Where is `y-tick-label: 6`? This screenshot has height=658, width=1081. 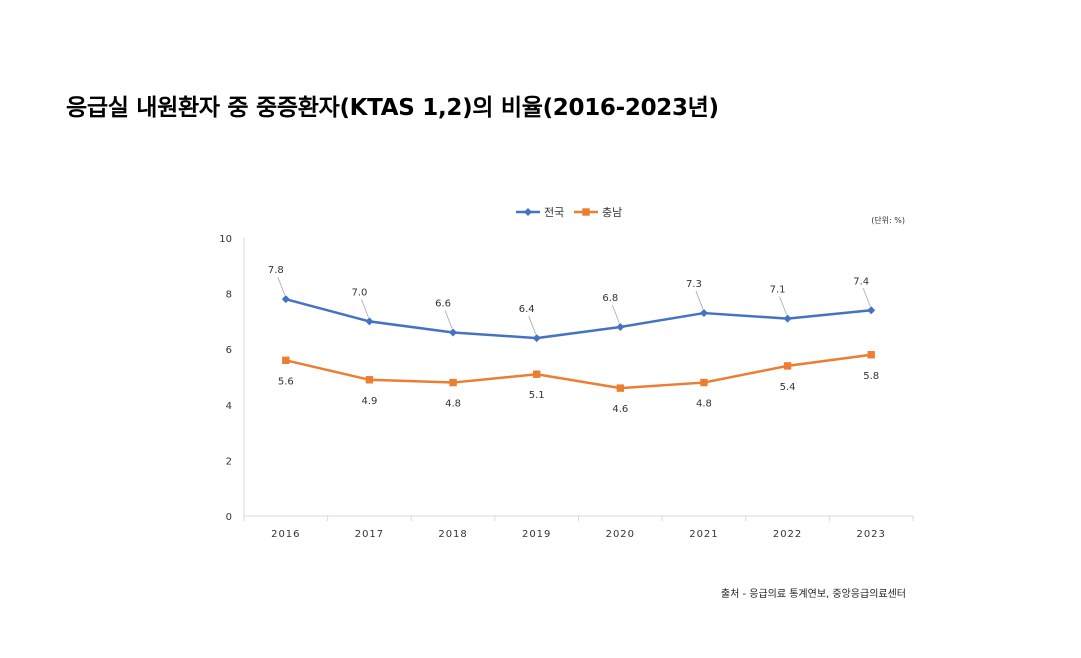 y-tick-label: 6 is located at coordinates (229, 350).